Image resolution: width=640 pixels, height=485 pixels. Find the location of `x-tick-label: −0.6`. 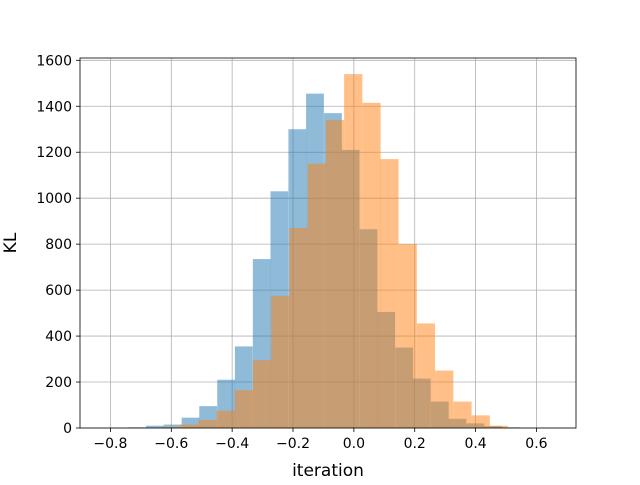

x-tick-label: −0.6 is located at coordinates (171, 444).